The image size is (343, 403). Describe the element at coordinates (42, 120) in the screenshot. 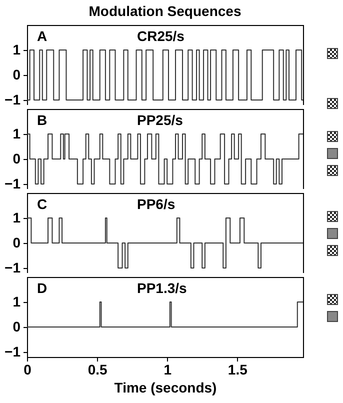

I see `annotation: B` at that location.